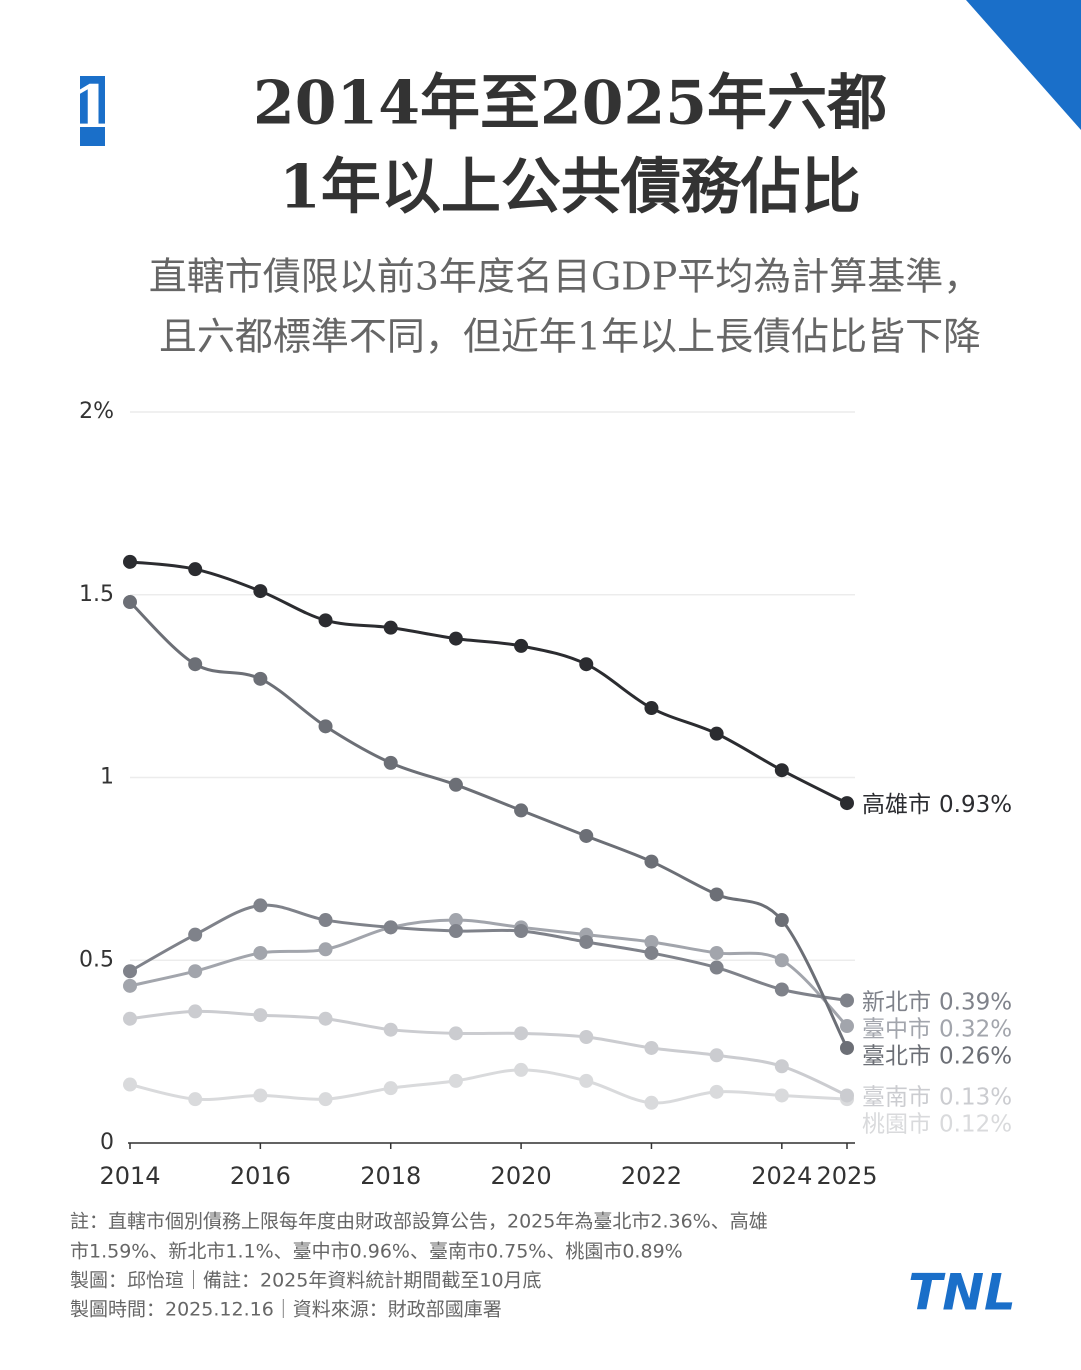 The image size is (1081, 1370). I want to click on logo: TNL, so click(962, 1293).